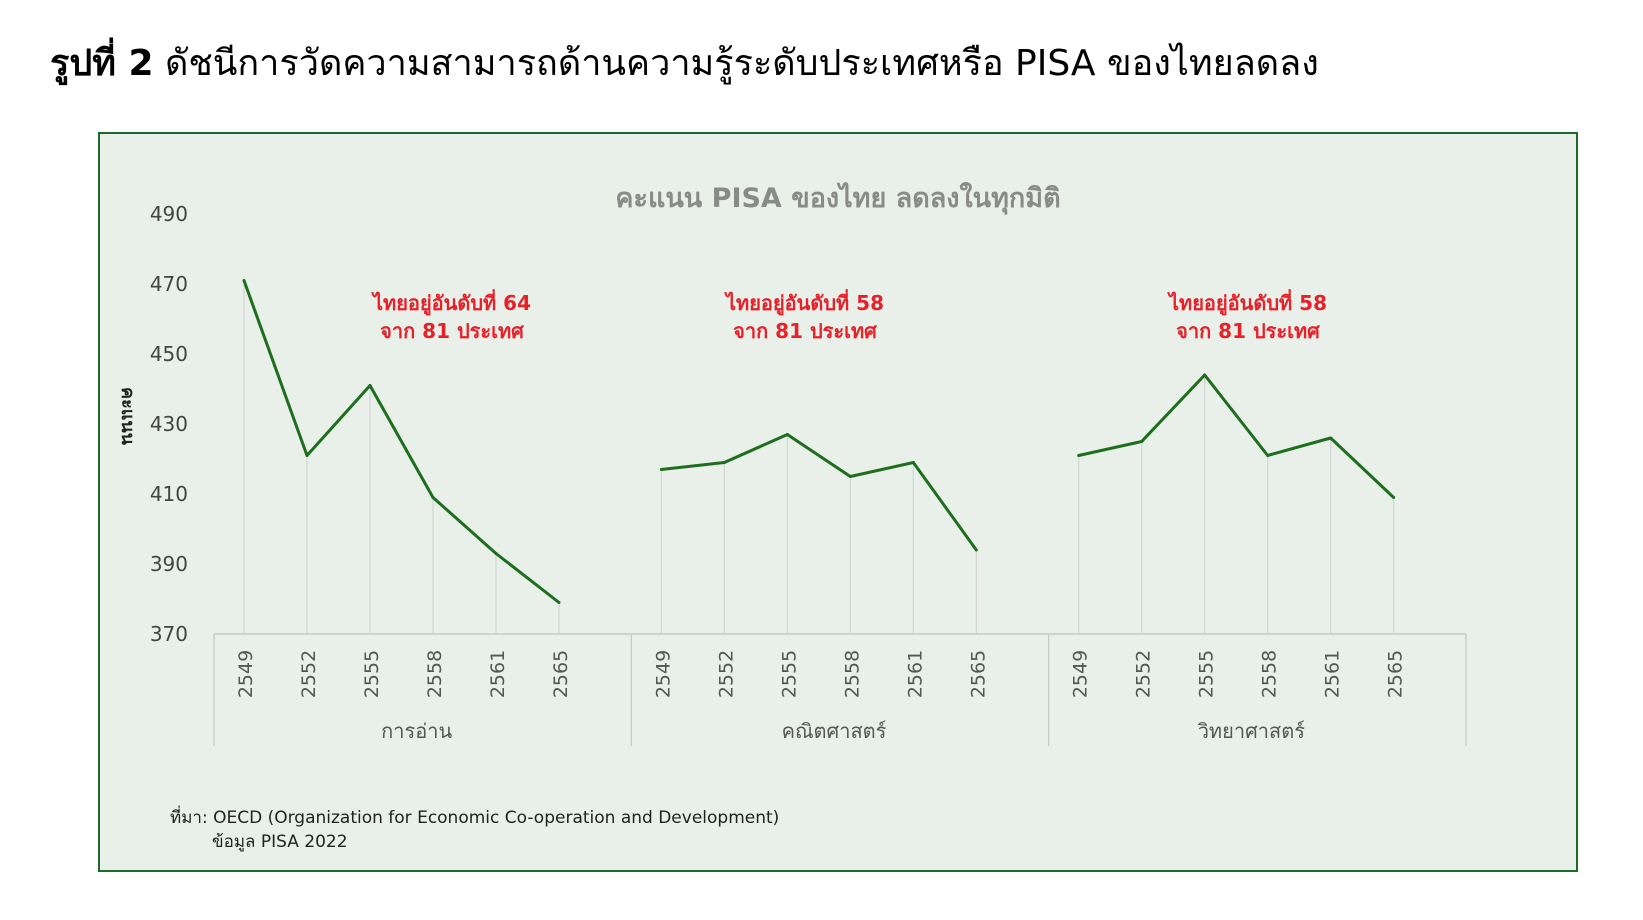 The width and height of the screenshot is (1643, 920). I want to click on y-tick-label: 430, so click(169, 424).